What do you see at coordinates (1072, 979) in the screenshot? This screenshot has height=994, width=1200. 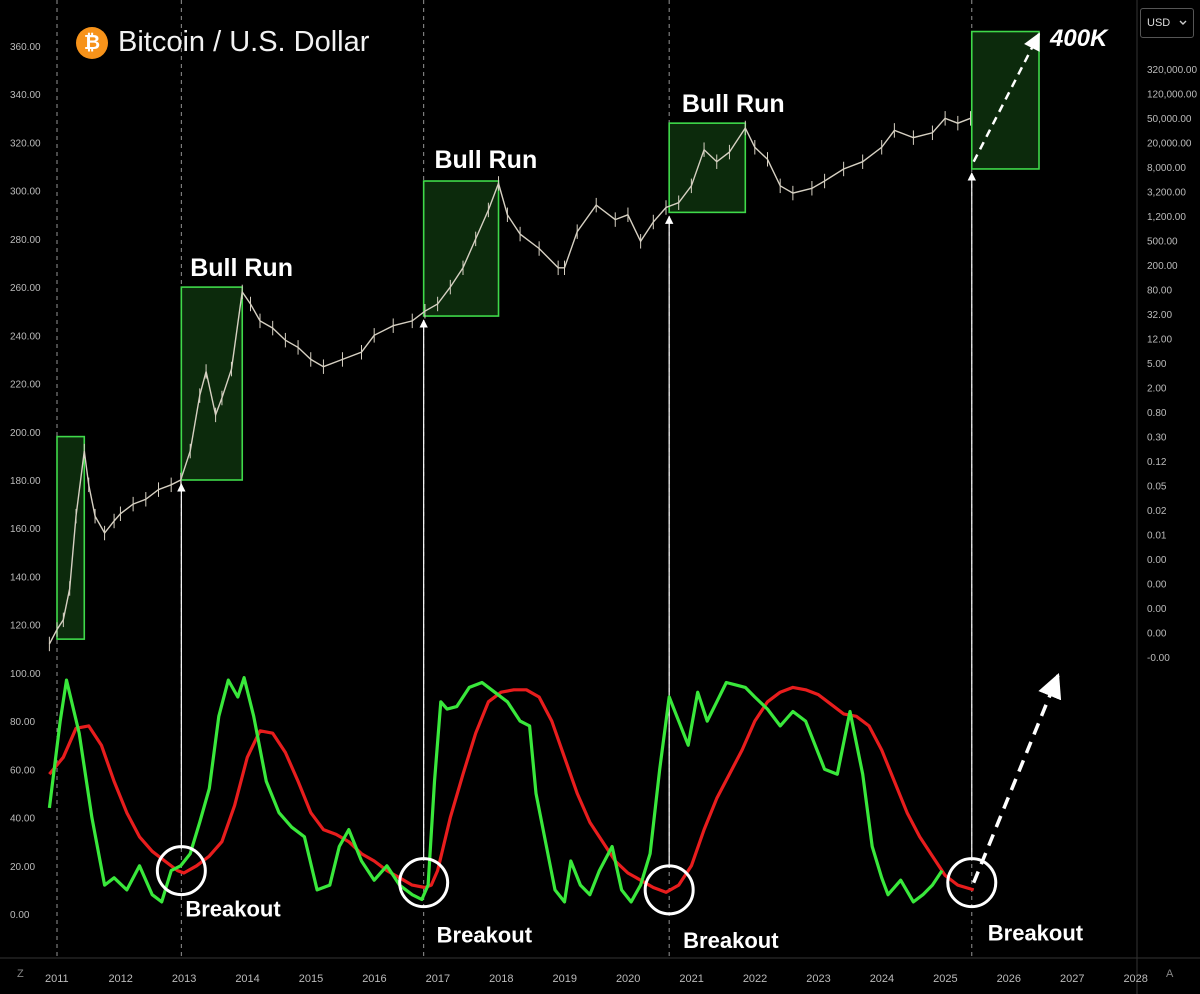 I see `x-axis-tick-label: 2027` at bounding box center [1072, 979].